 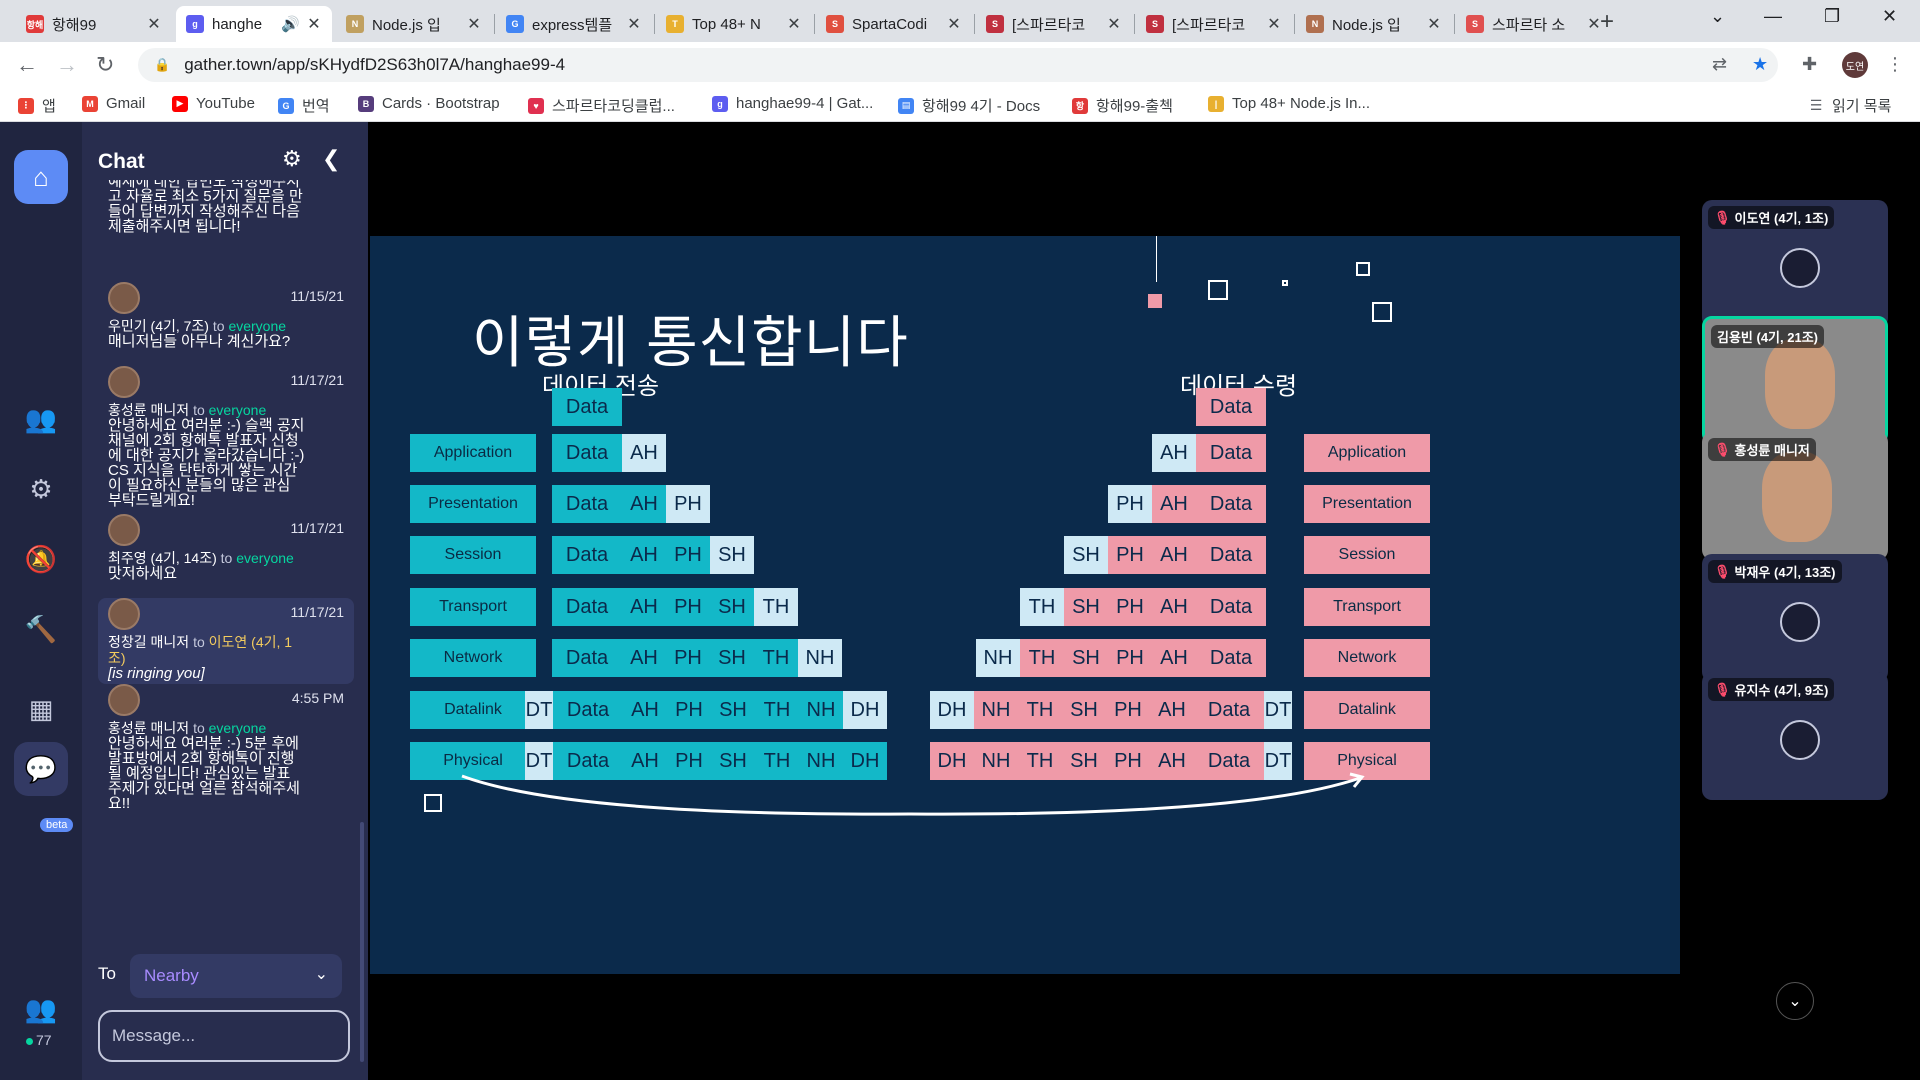 I want to click on message-time: 11/17/21, so click(x=317, y=612).